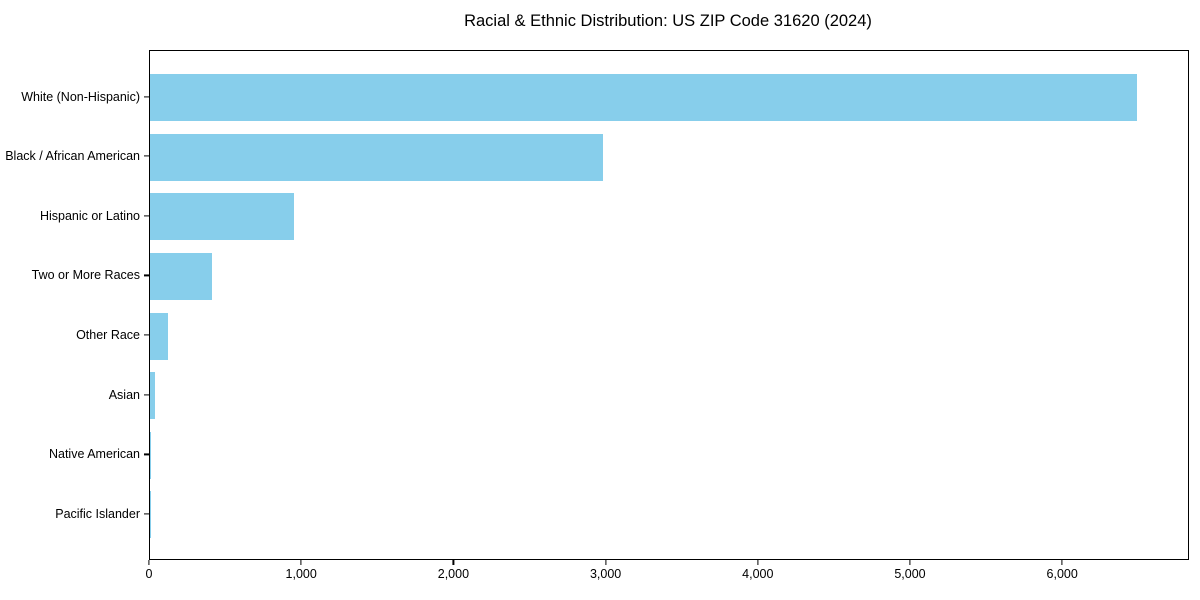 Image resolution: width=1200 pixels, height=600 pixels. Describe the element at coordinates (97, 513) in the screenshot. I see `y-tick-label: Pacific Islander` at that location.